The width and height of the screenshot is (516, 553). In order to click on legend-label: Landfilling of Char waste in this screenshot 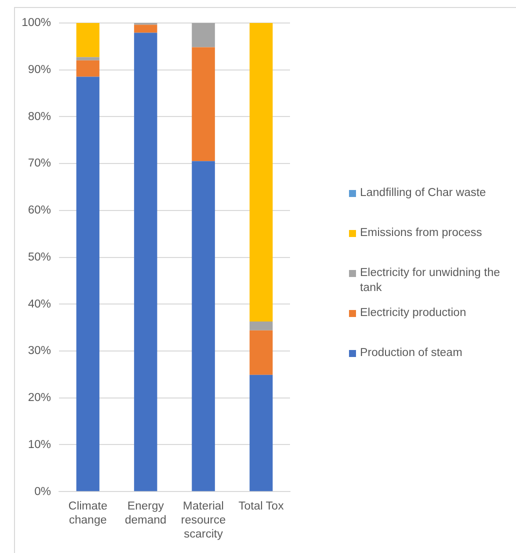, I will do `click(423, 193)`.